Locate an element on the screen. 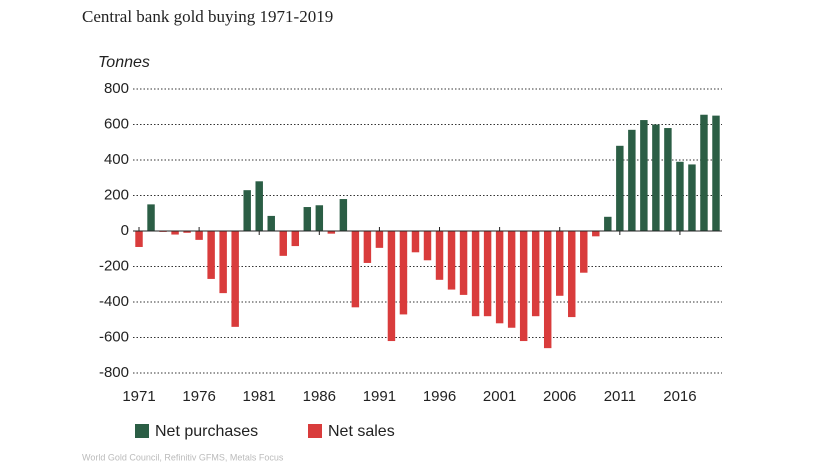  x-tick-label: 2006 is located at coordinates (559, 396).